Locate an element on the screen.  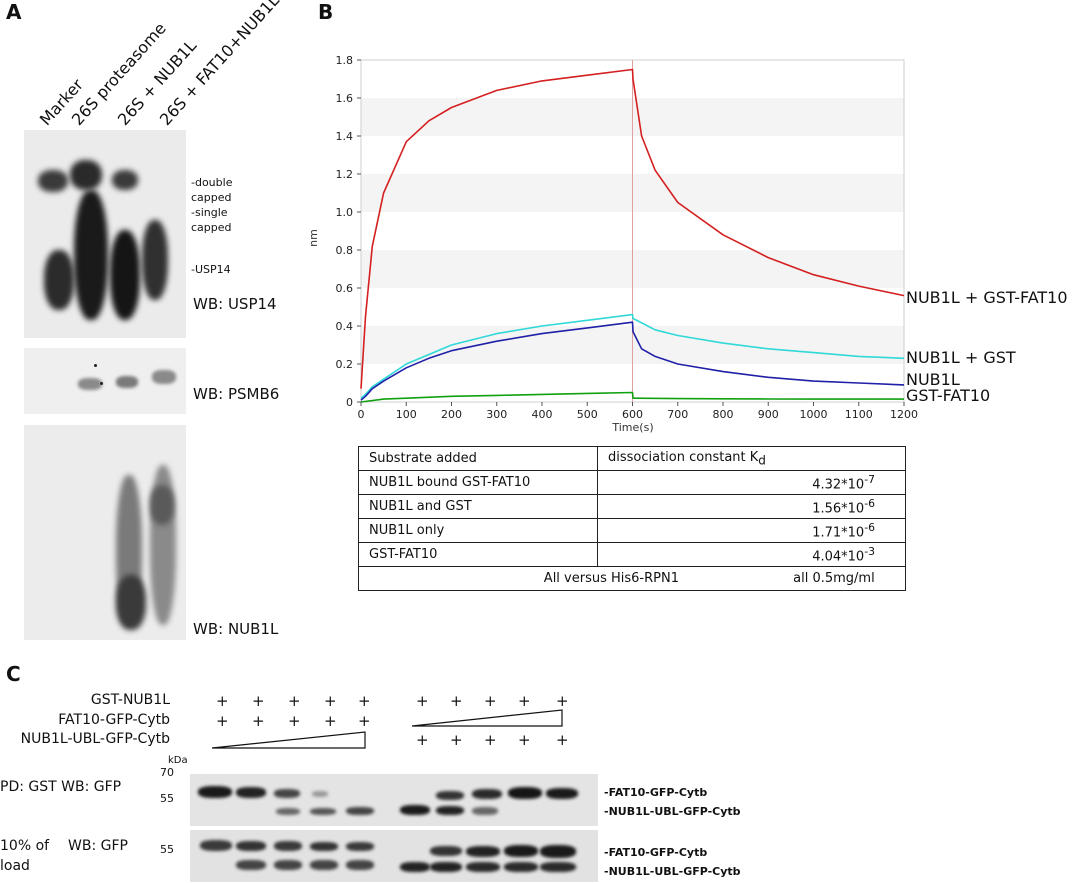
wb-nub1l-label: WB: NUB1L is located at coordinates (236, 629).